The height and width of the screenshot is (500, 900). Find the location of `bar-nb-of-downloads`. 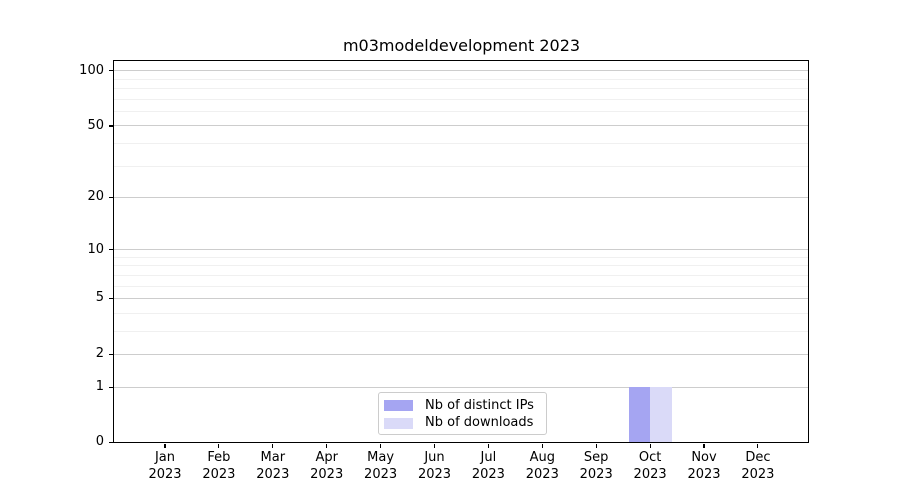

bar-nb-of-downloads is located at coordinates (661, 414).